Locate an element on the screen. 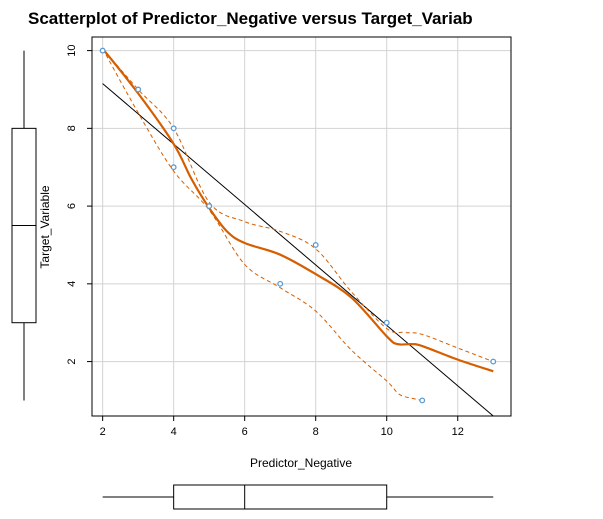  y-marginal-boxplot is located at coordinates (24, 225).